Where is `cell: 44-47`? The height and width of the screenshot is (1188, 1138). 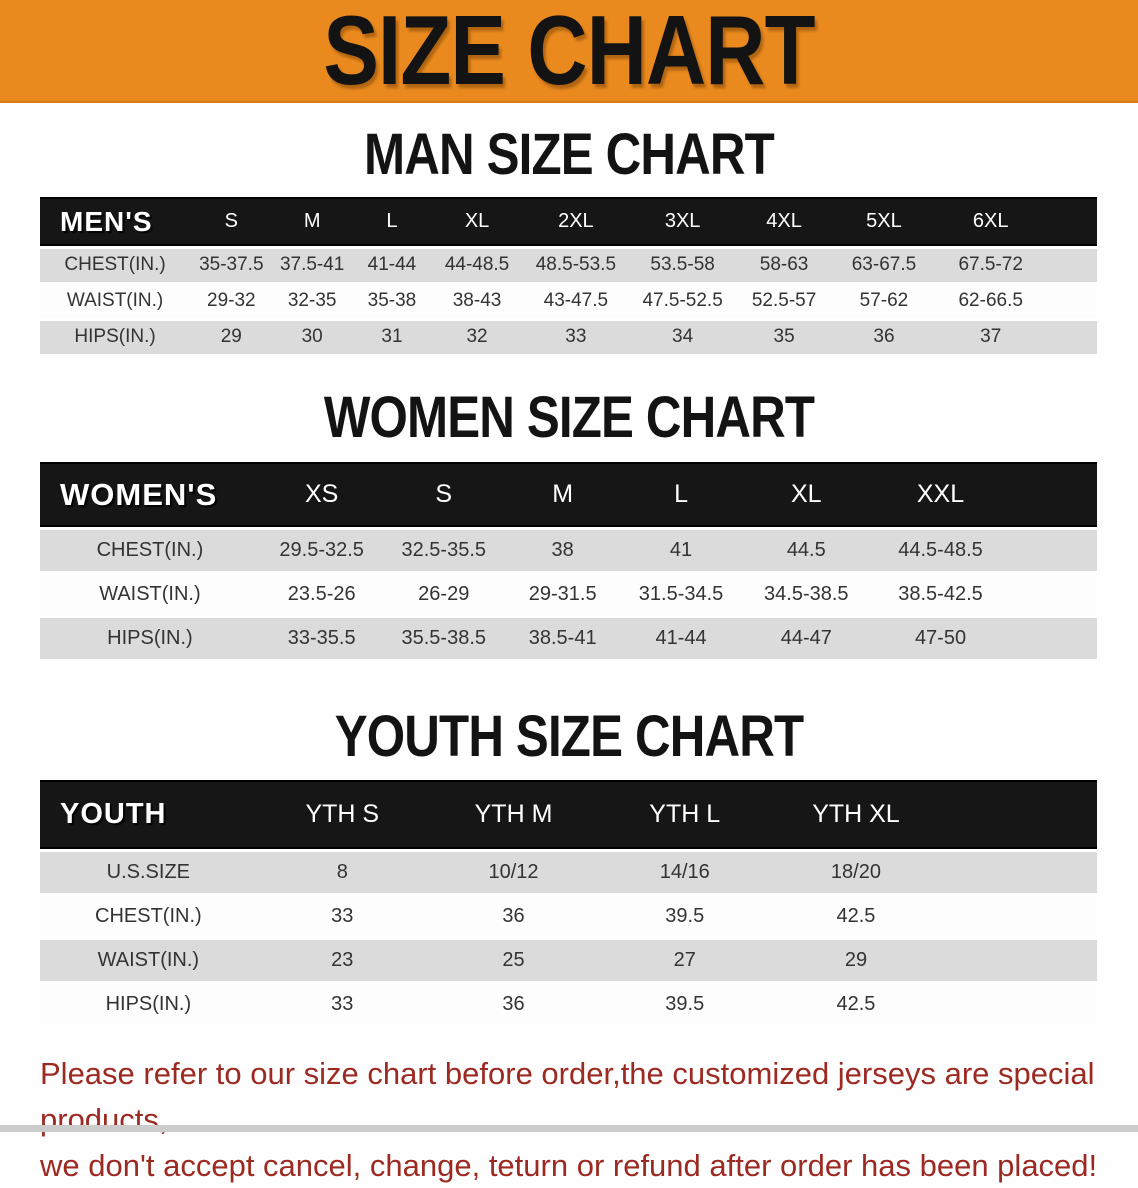 cell: 44-47 is located at coordinates (806, 636).